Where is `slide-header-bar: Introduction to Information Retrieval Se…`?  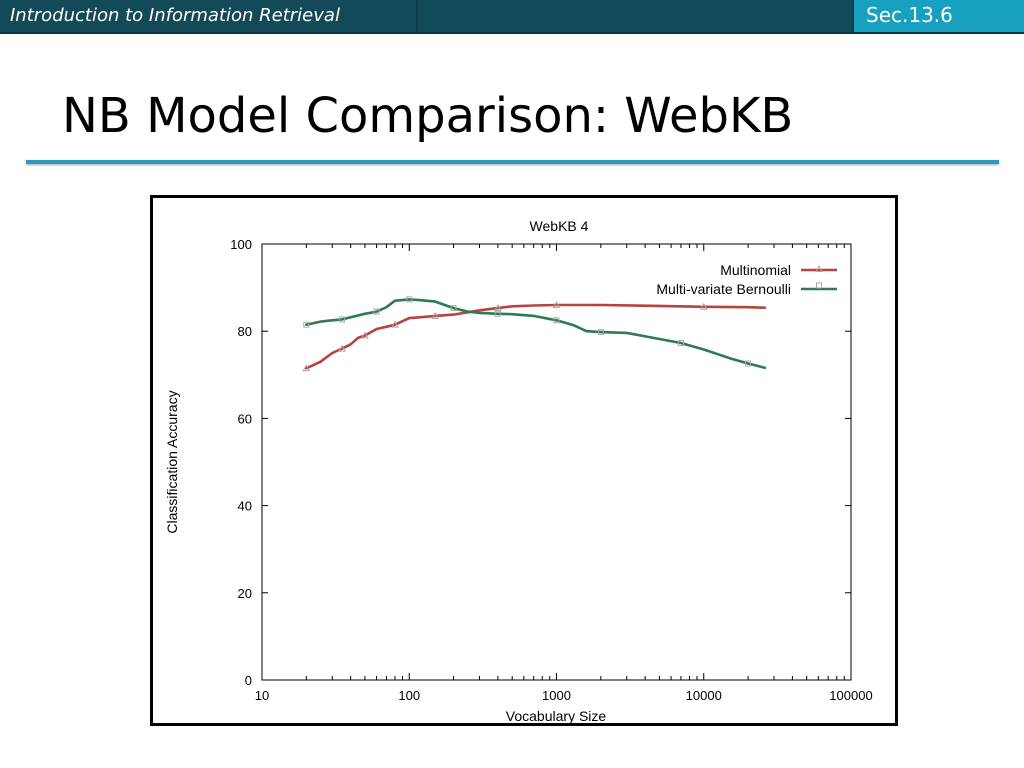 slide-header-bar: Introduction to Information Retrieval Se… is located at coordinates (512, 17).